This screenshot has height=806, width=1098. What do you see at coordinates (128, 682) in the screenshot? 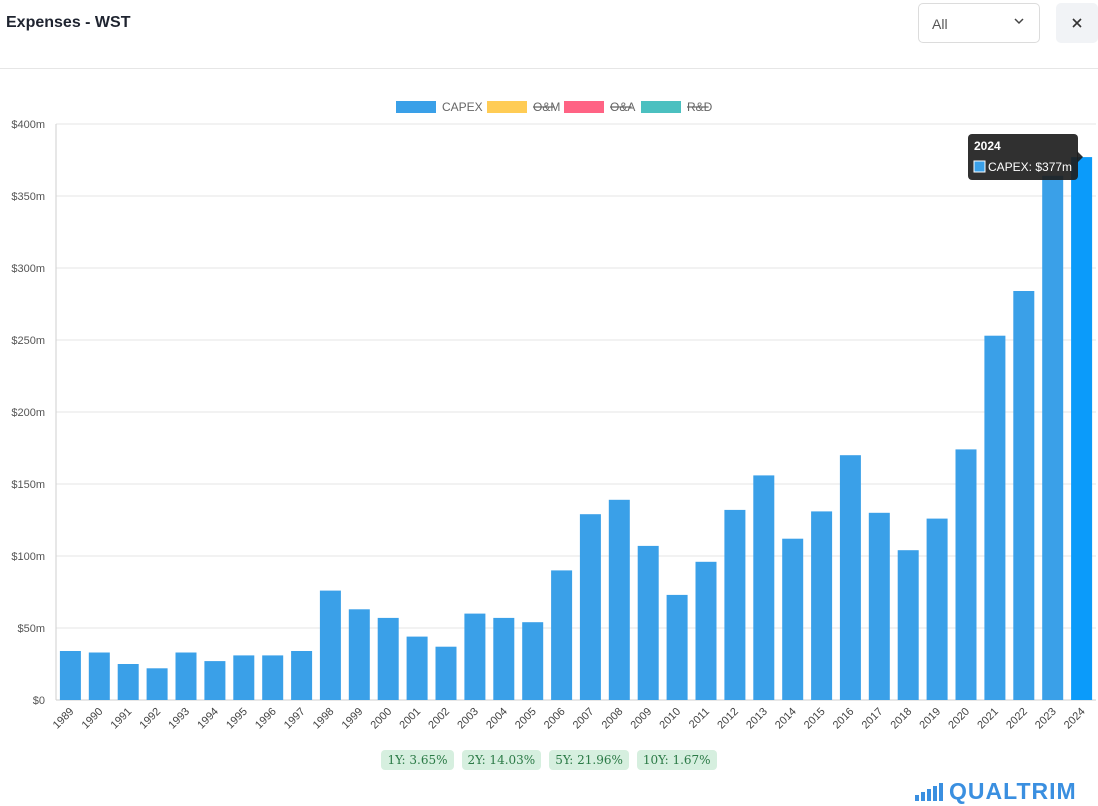
I see `bar-1991` at bounding box center [128, 682].